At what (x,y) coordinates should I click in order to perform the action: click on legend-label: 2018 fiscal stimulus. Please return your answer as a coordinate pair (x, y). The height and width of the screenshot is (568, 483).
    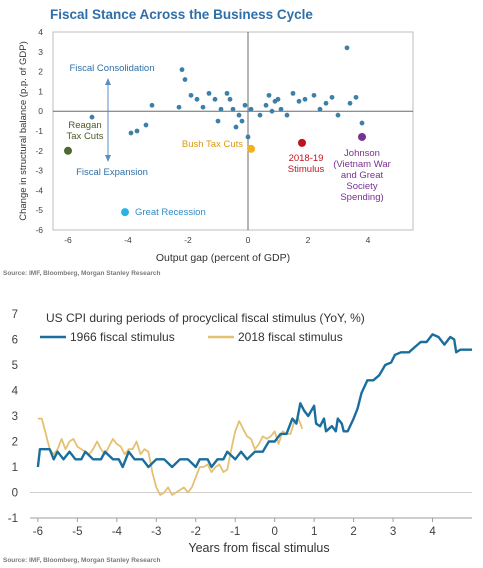
    Looking at the image, I should click on (290, 337).